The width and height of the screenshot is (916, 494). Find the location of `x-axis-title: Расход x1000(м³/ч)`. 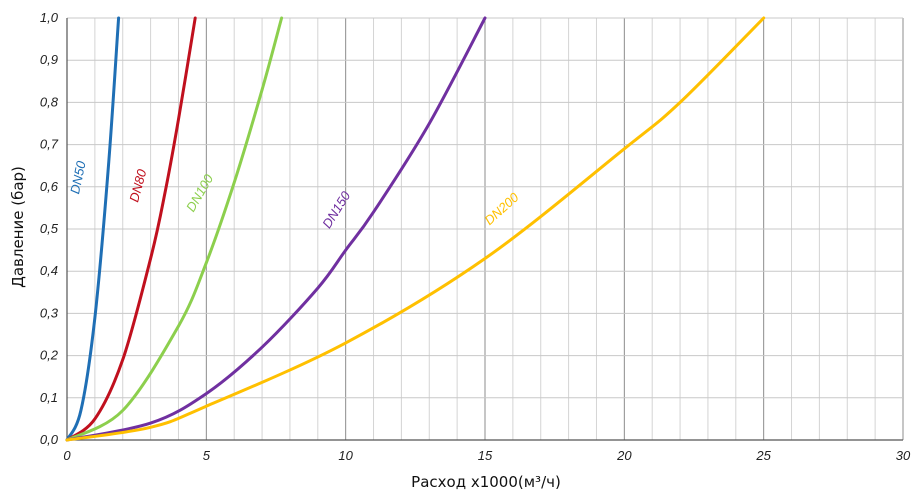

x-axis-title: Расход x1000(м³/ч) is located at coordinates (486, 482).